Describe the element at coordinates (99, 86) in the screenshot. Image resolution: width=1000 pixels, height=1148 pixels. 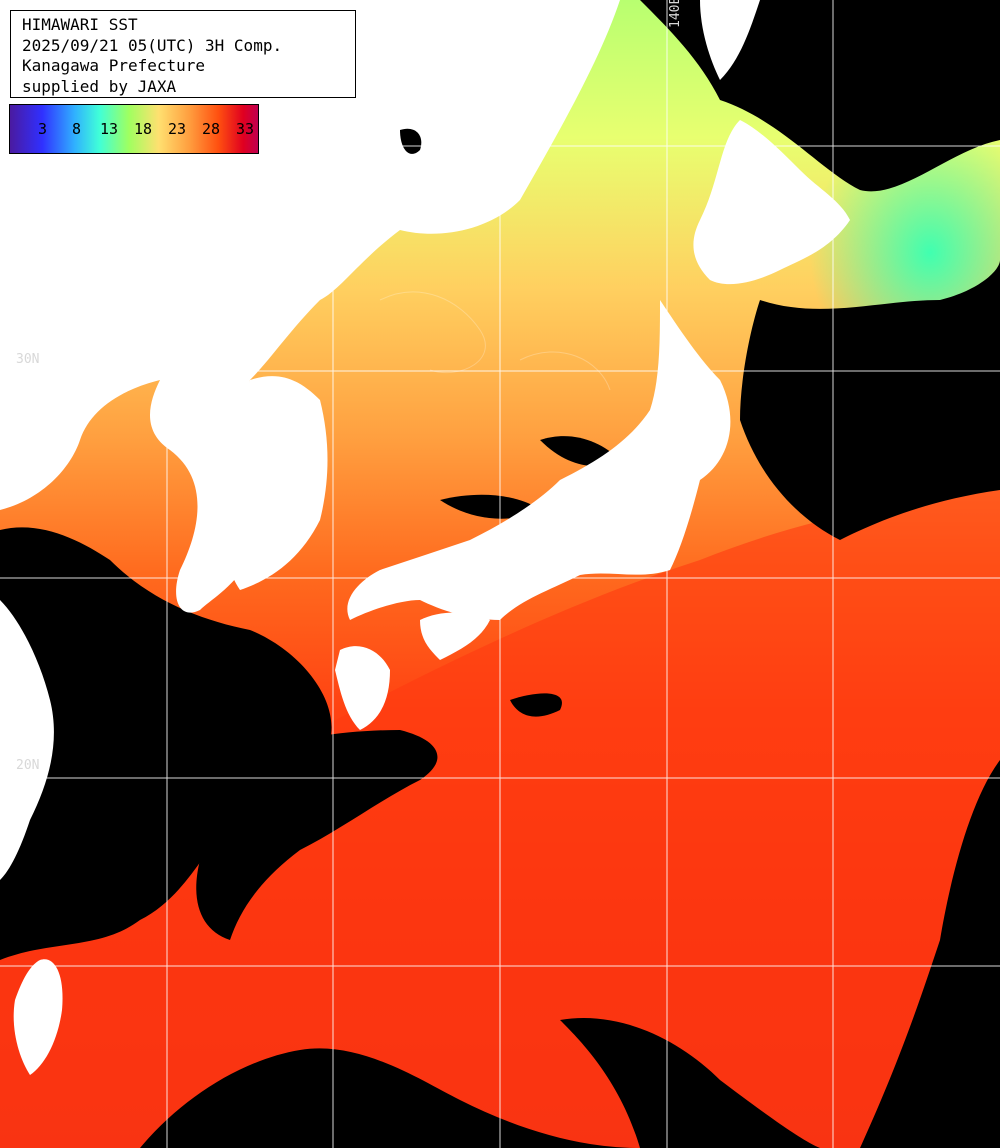
I see `title-line-supplier: supplied by JAXA` at that location.